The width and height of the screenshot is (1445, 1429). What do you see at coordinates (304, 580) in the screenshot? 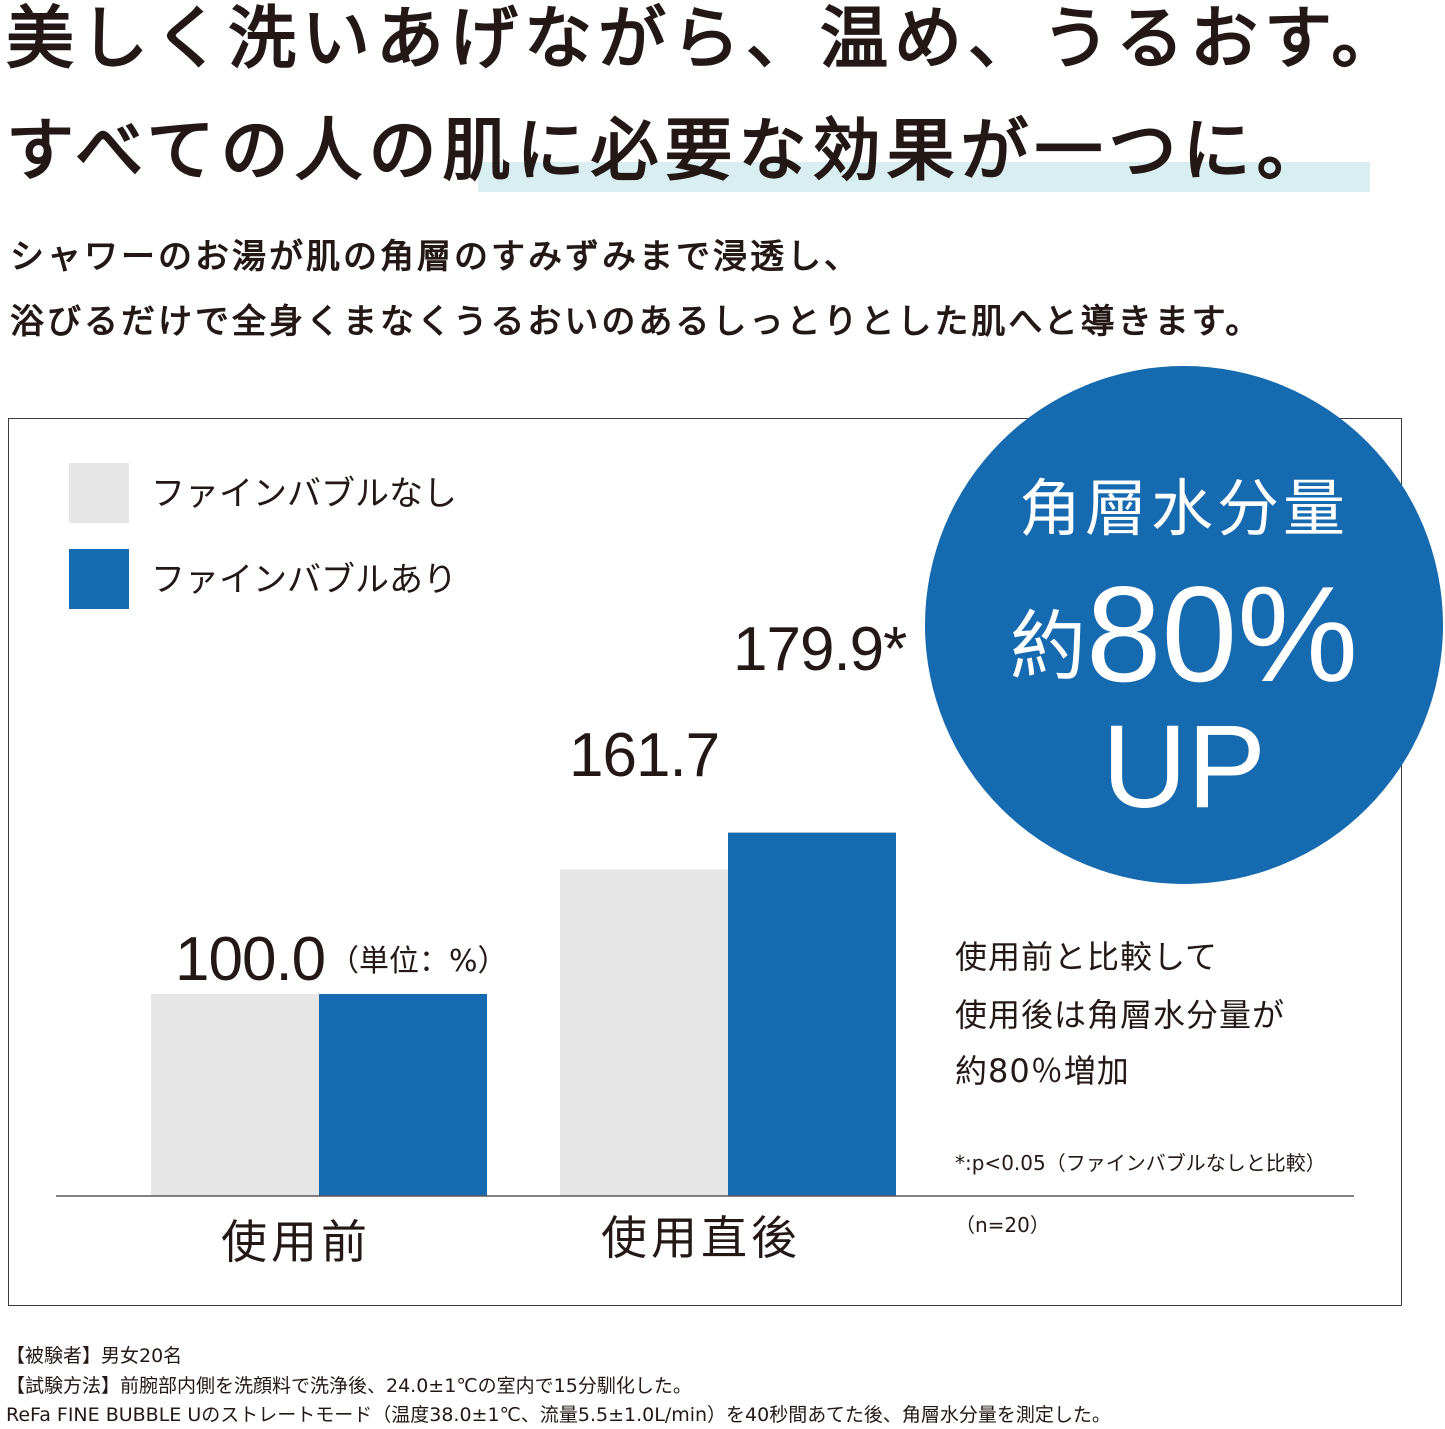
I see `legend-label-with-fine-bubble: ファインバブルあり` at bounding box center [304, 580].